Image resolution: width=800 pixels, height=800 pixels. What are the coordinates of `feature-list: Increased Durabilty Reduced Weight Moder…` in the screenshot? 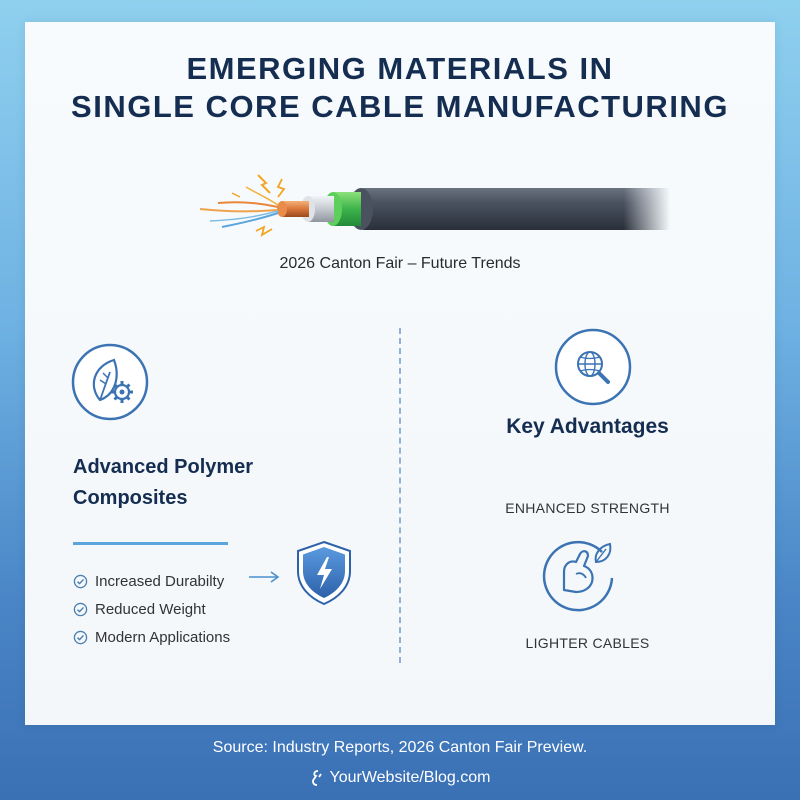 It's located at (151, 609).